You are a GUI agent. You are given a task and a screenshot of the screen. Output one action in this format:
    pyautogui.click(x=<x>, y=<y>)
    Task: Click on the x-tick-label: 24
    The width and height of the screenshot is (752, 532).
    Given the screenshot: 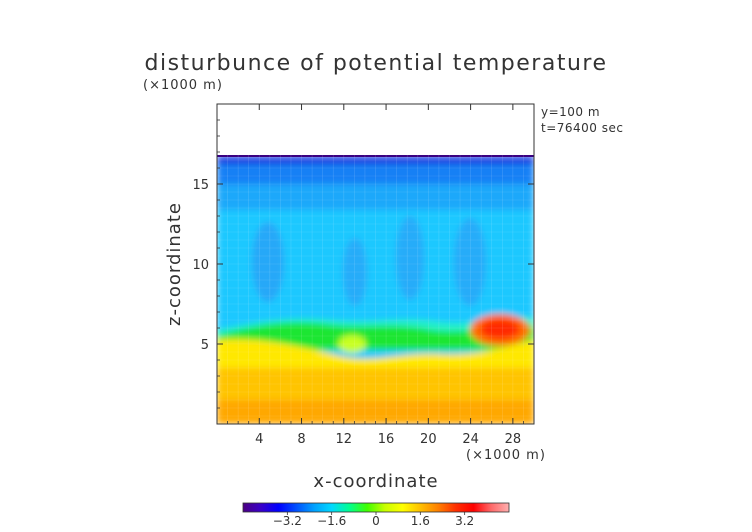 What is the action you would take?
    pyautogui.click(x=470, y=439)
    